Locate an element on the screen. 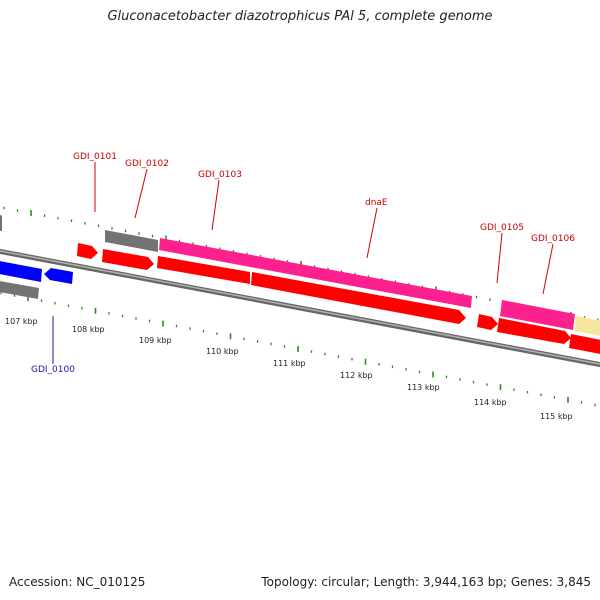 The image size is (600, 600). gene-dnaE-arrow is located at coordinates (358, 298).